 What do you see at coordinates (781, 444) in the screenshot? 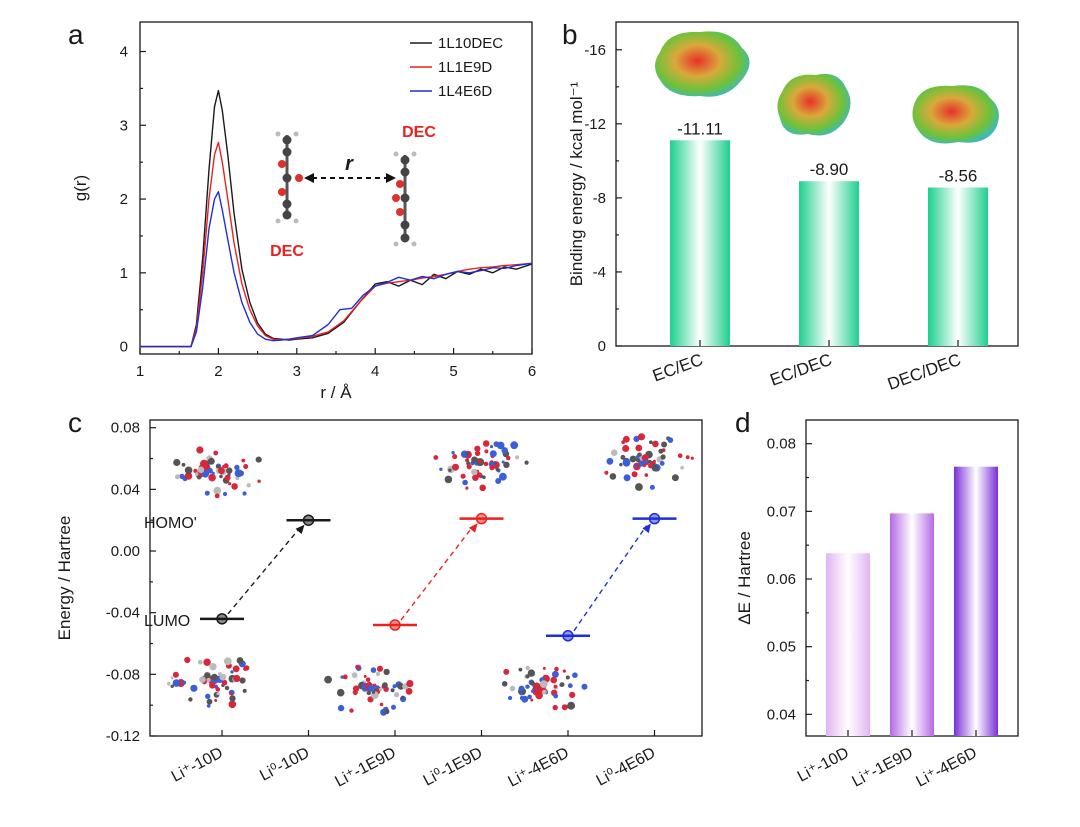
I see `y-tick-label: 0.08` at bounding box center [781, 444].